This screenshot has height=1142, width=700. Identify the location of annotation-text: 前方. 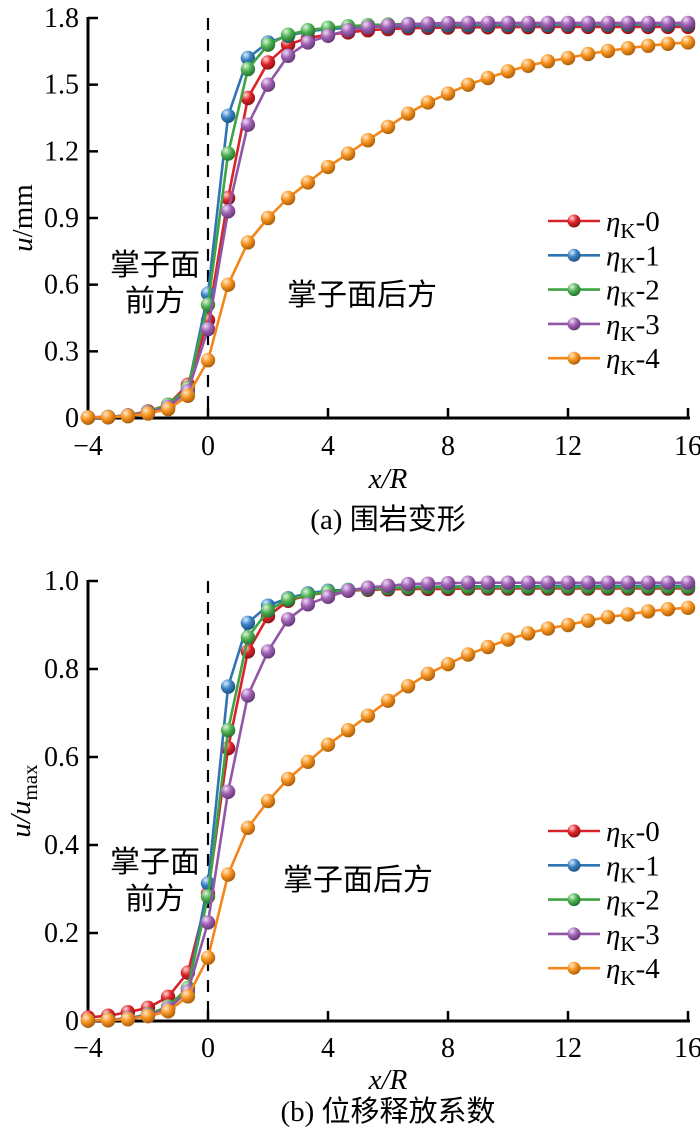
(155, 899).